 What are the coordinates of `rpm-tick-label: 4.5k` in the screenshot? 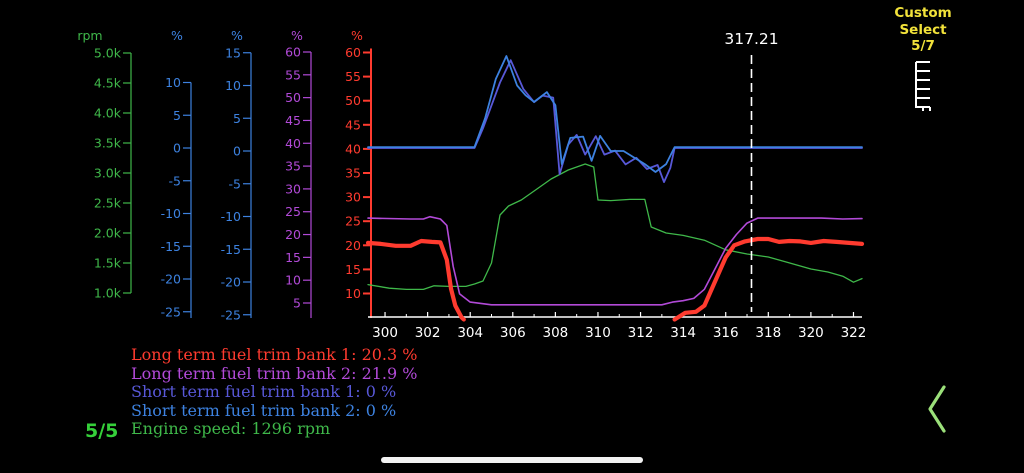 It's located at (108, 83).